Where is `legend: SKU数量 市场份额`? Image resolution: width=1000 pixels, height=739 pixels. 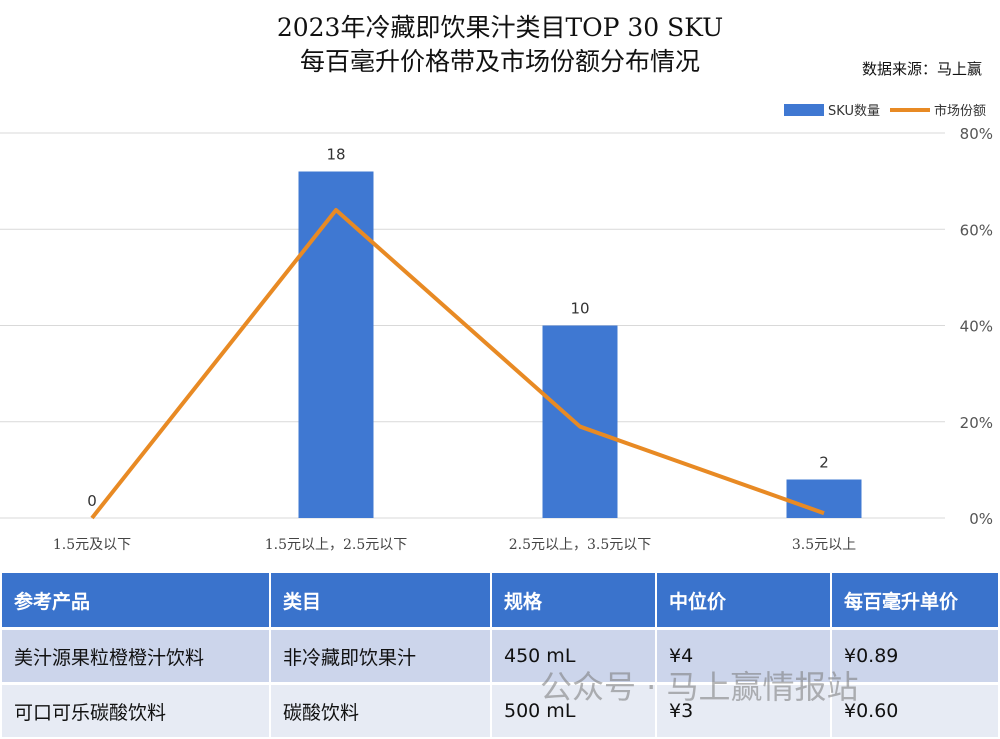 legend: SKU数量 市场份额 is located at coordinates (885, 109).